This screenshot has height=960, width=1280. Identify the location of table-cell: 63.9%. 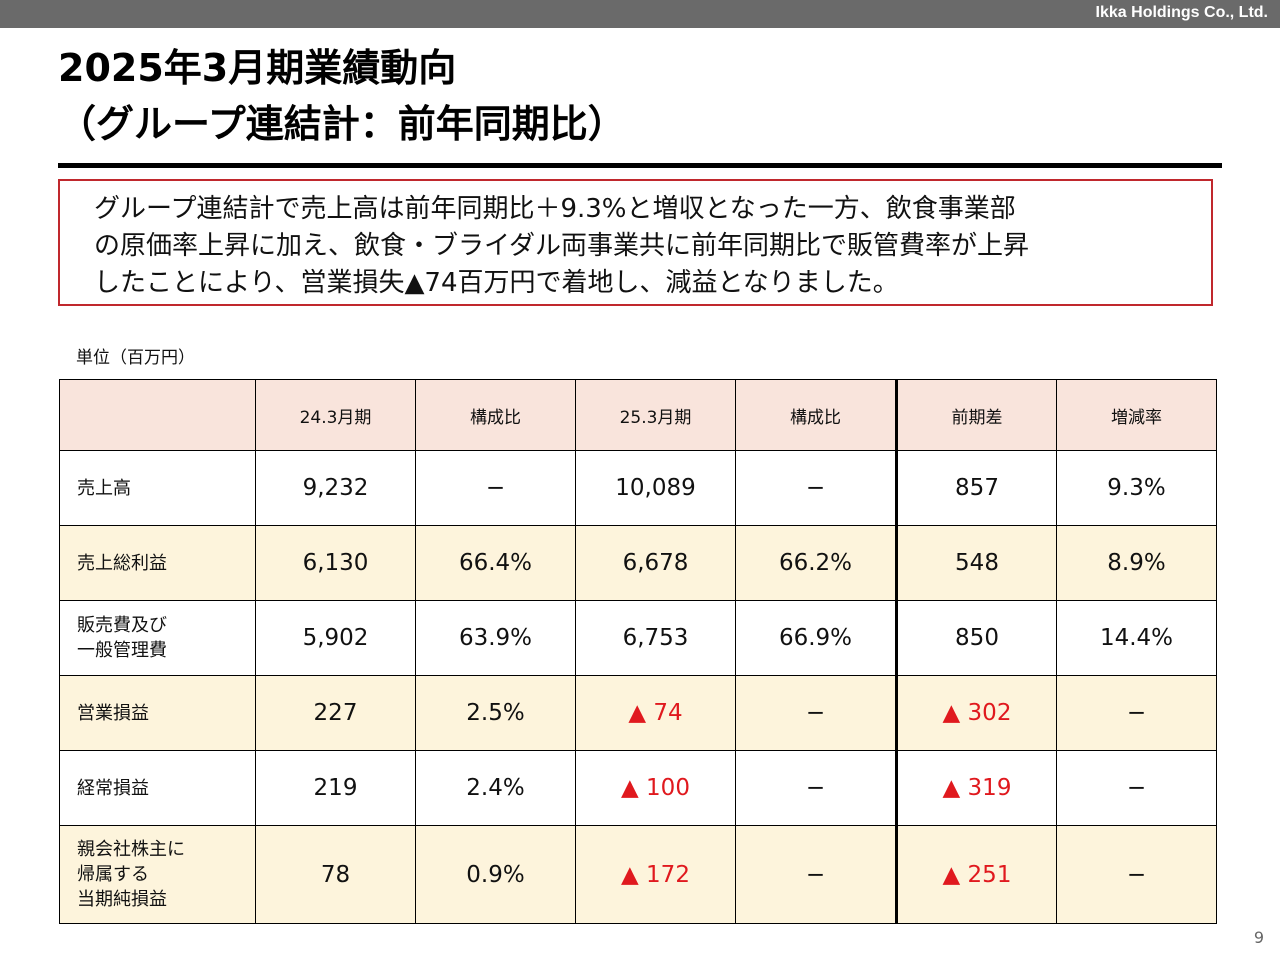
(495, 638).